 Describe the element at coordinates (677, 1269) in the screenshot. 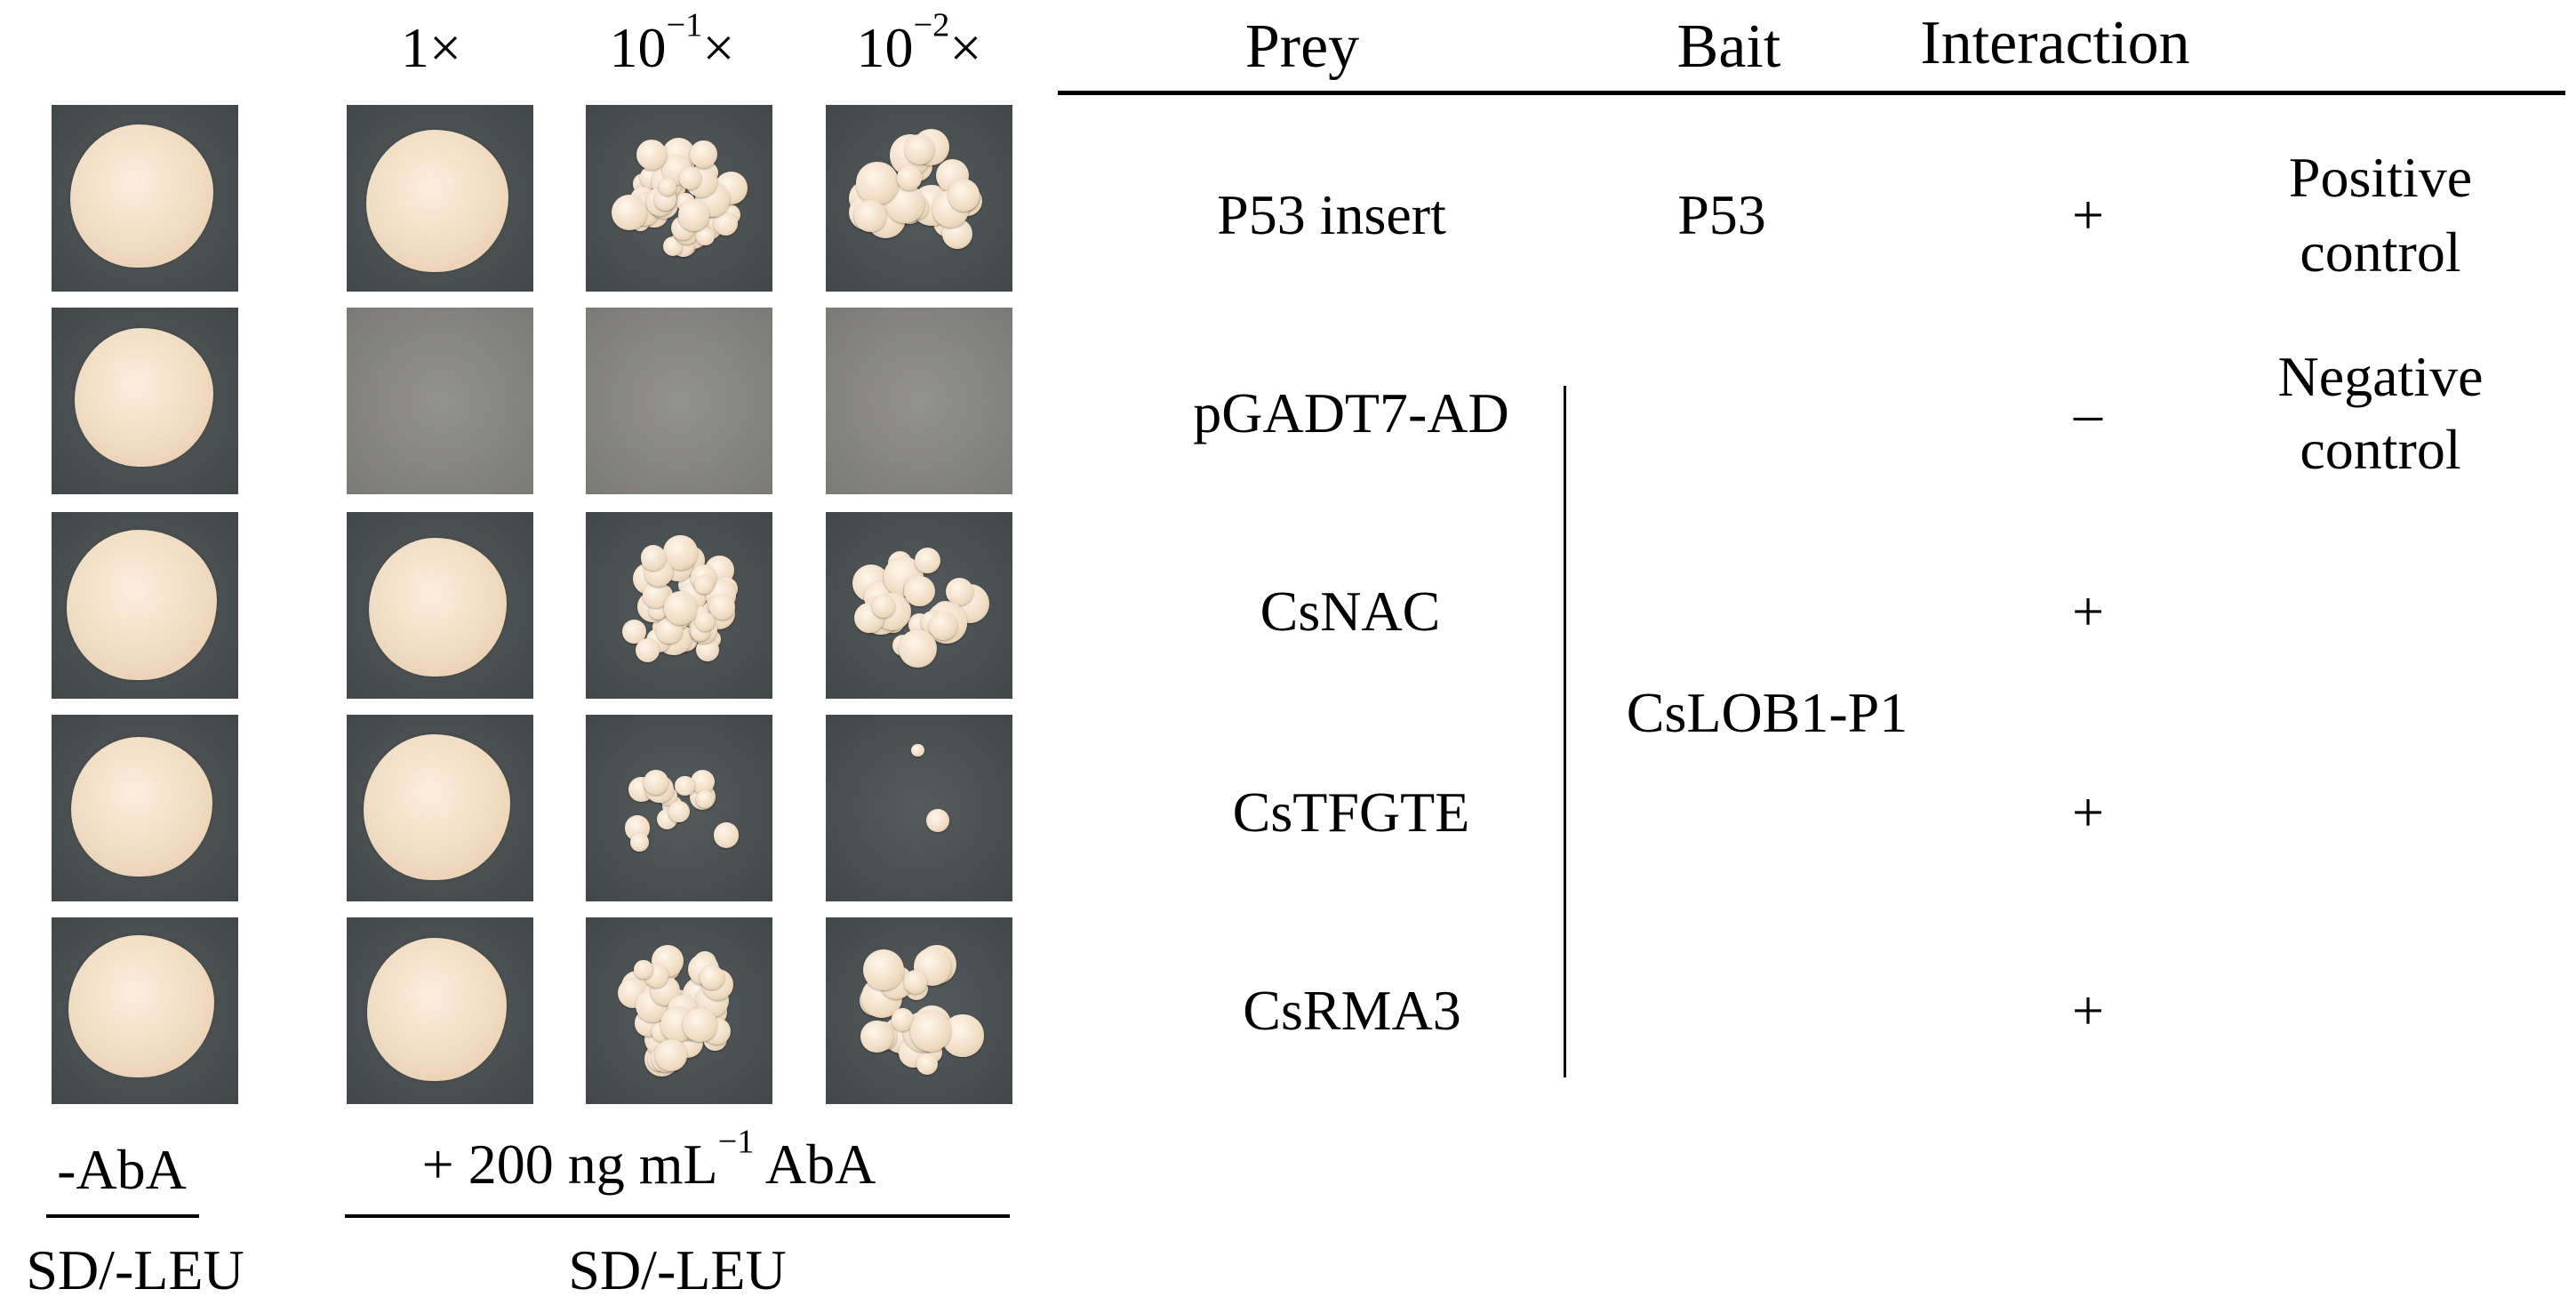

I see `medium-right-label: SD/-LEU` at that location.